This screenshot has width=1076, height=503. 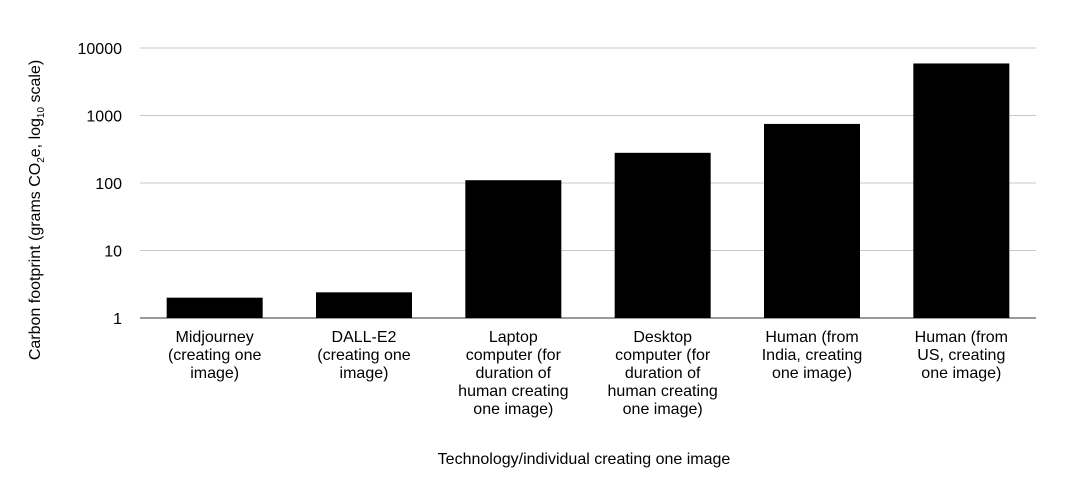 What do you see at coordinates (215, 337) in the screenshot?
I see `x-category-label-line: Midjourney` at bounding box center [215, 337].